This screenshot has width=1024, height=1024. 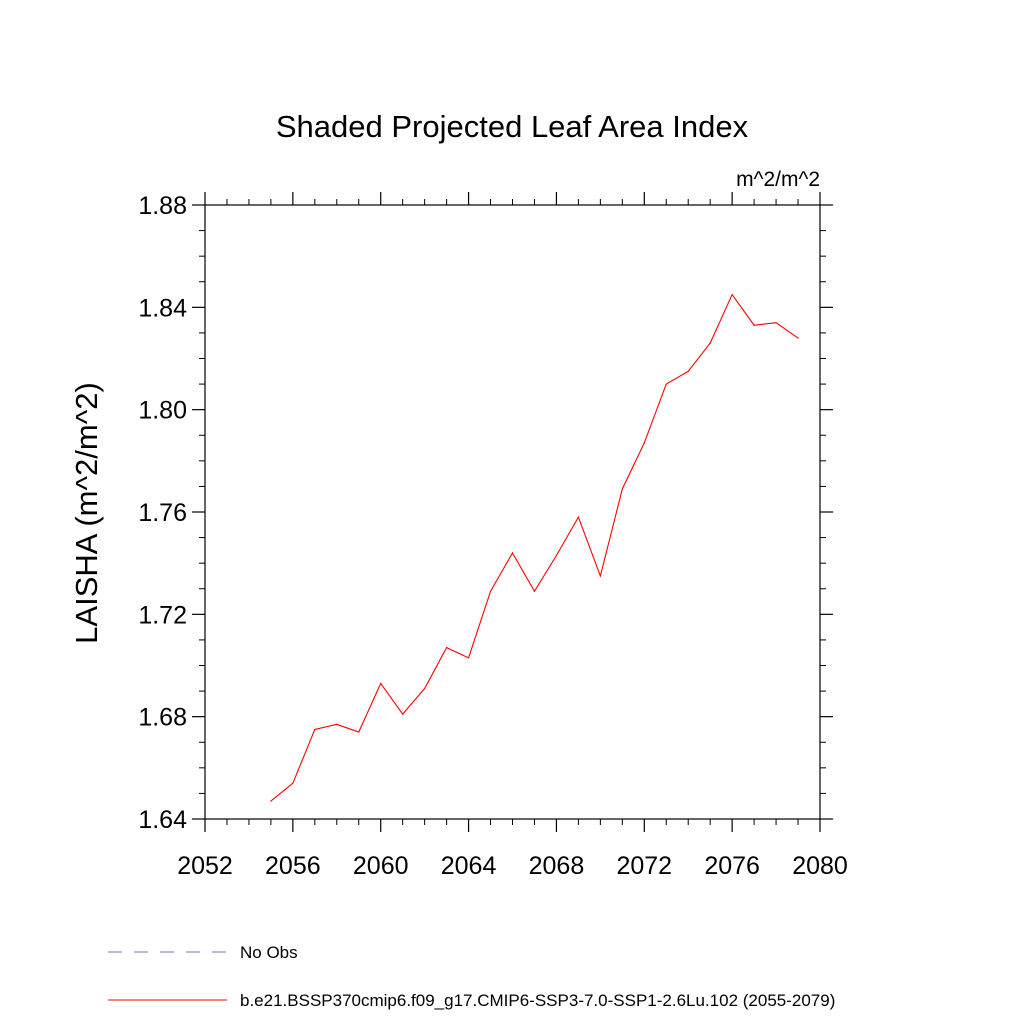 What do you see at coordinates (381, 866) in the screenshot?
I see `x-tick-label: 2060` at bounding box center [381, 866].